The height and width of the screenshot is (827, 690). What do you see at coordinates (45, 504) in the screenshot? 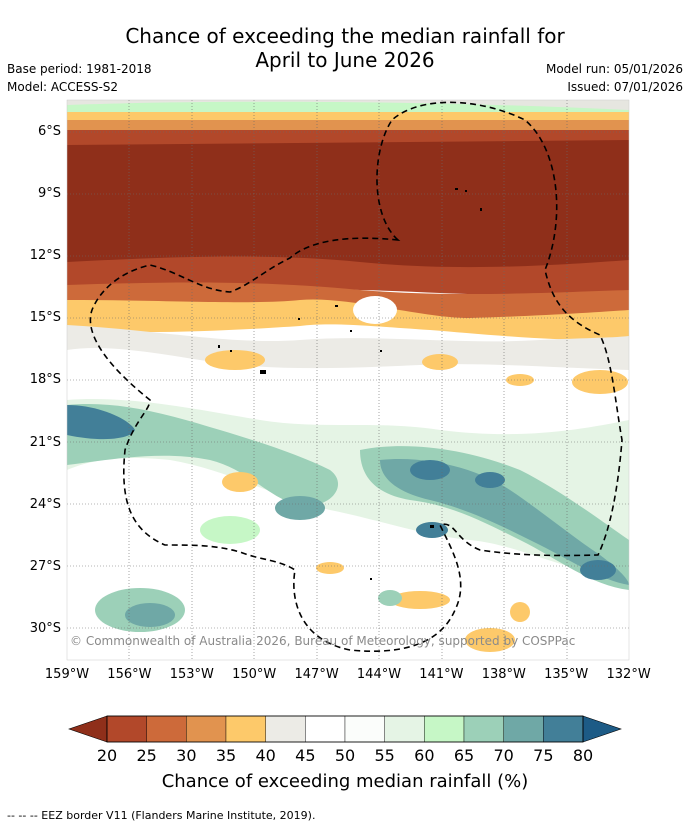
I see `lat-label: 24°S` at bounding box center [45, 504].